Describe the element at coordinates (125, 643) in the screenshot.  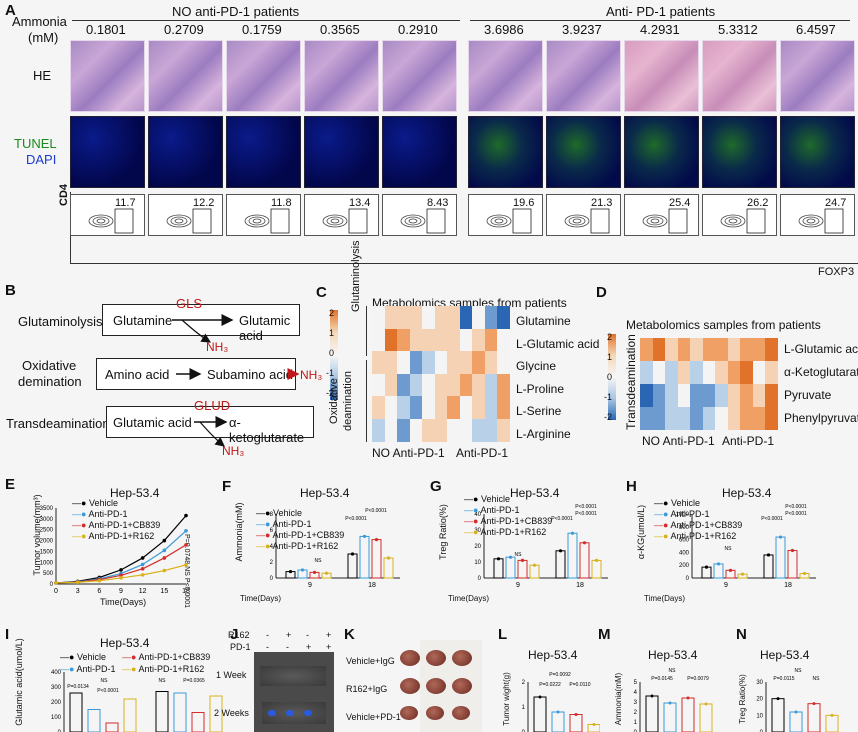
I see `panel-i-title: Hep-53.4` at that location.